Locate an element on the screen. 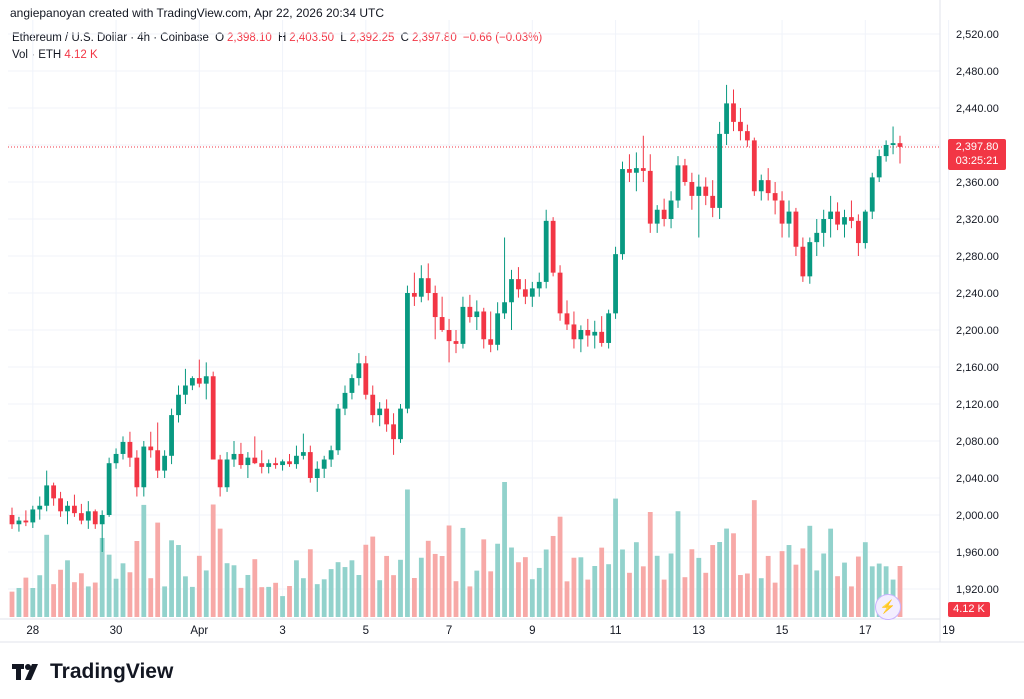 The width and height of the screenshot is (1024, 699). low-value: 2,392.25 is located at coordinates (372, 38).